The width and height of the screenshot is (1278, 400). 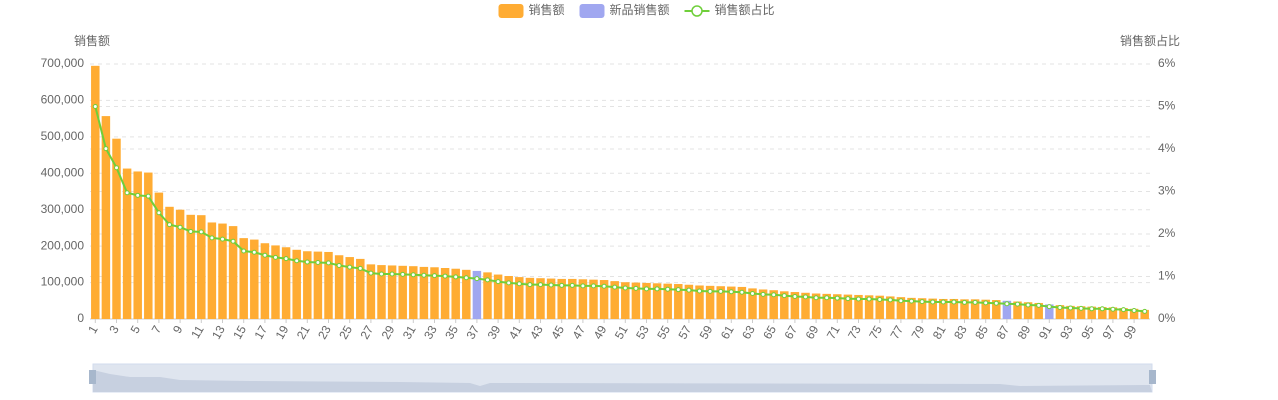 What do you see at coordinates (494, 332) in the screenshot?
I see `x-tick-label: 39` at bounding box center [494, 332].